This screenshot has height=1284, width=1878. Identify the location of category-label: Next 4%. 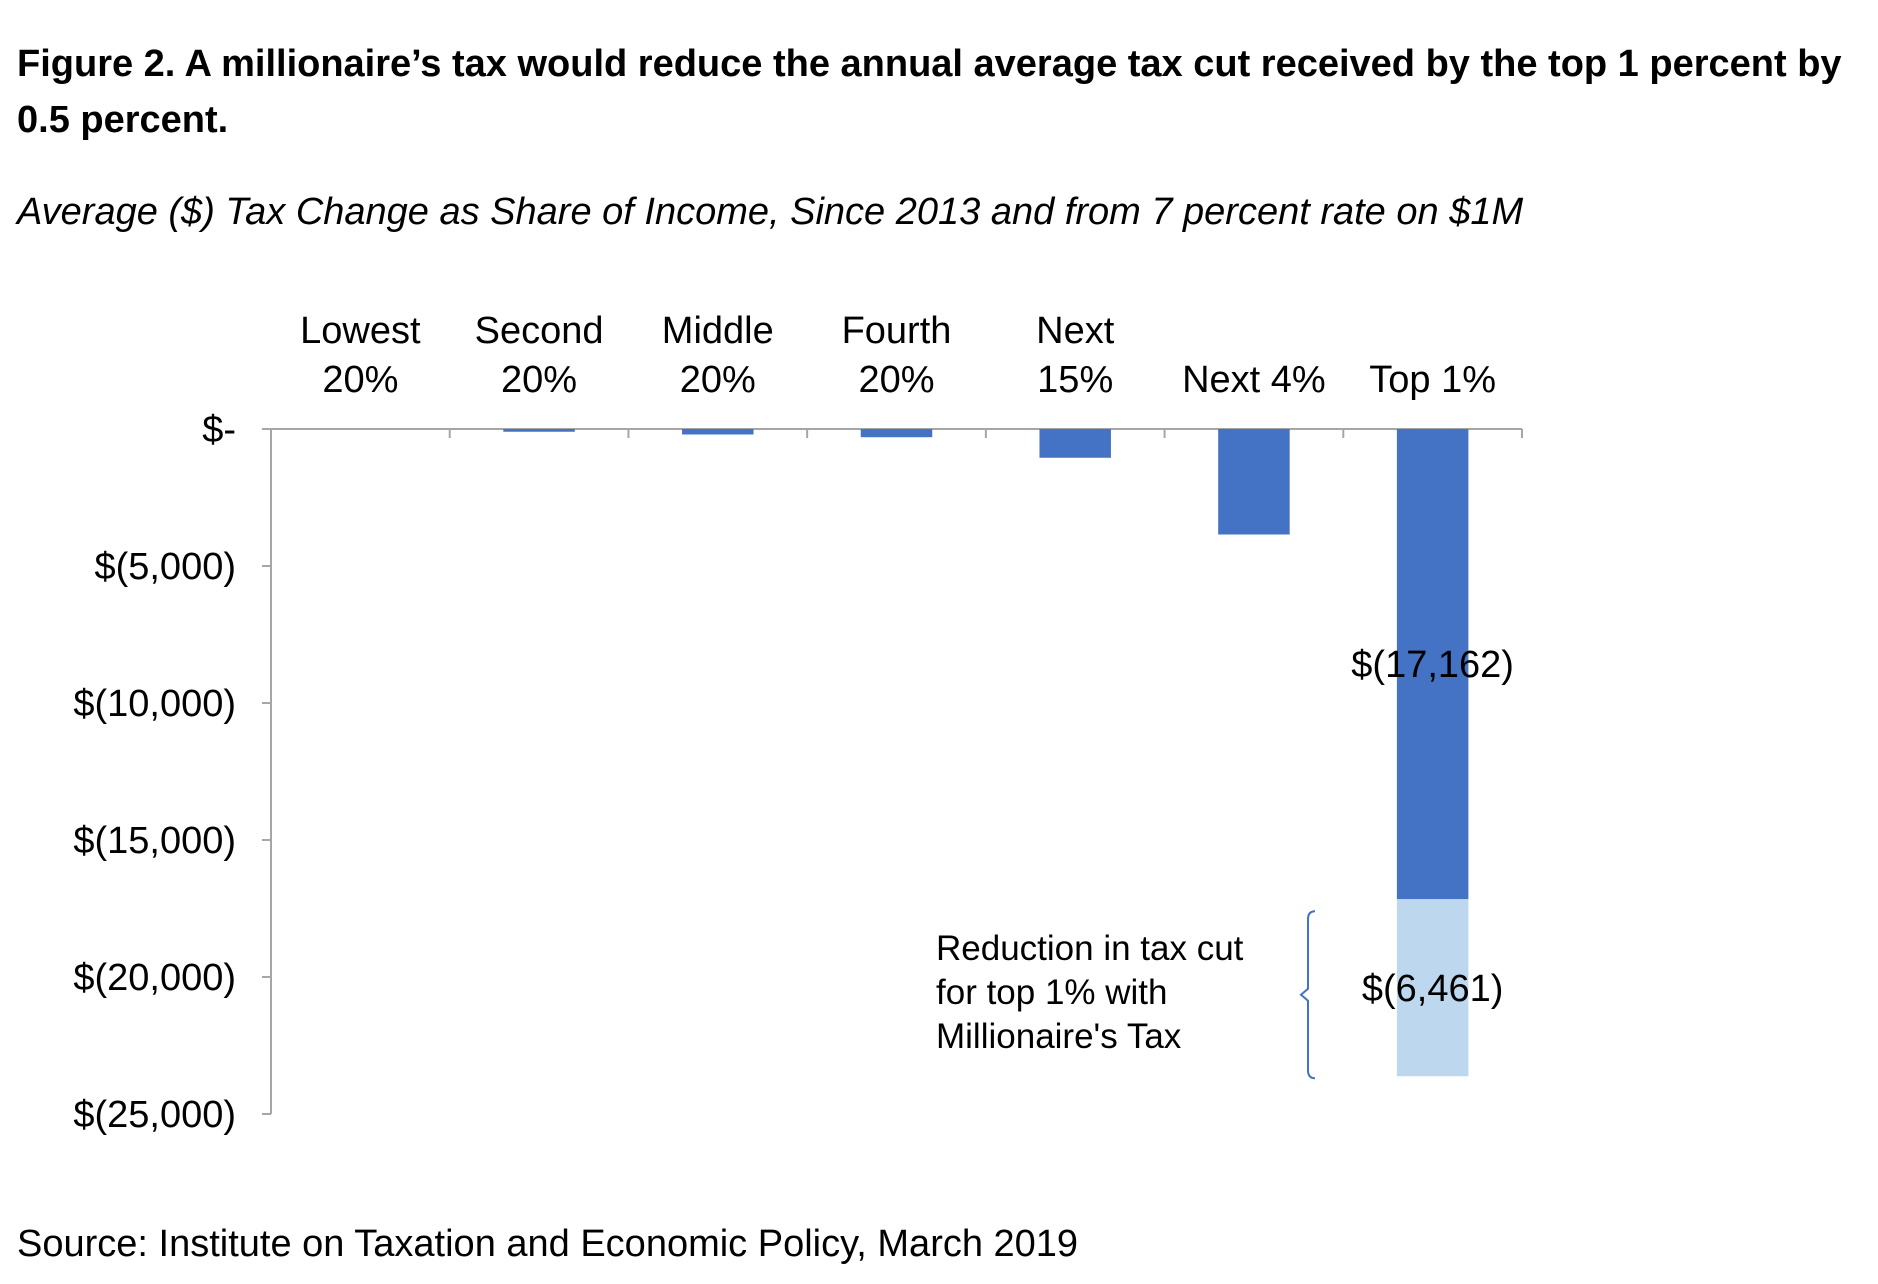
(1254, 380).